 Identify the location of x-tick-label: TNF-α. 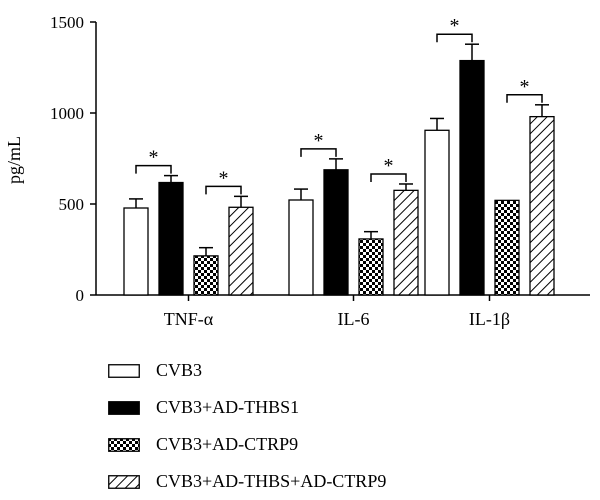
(189, 319).